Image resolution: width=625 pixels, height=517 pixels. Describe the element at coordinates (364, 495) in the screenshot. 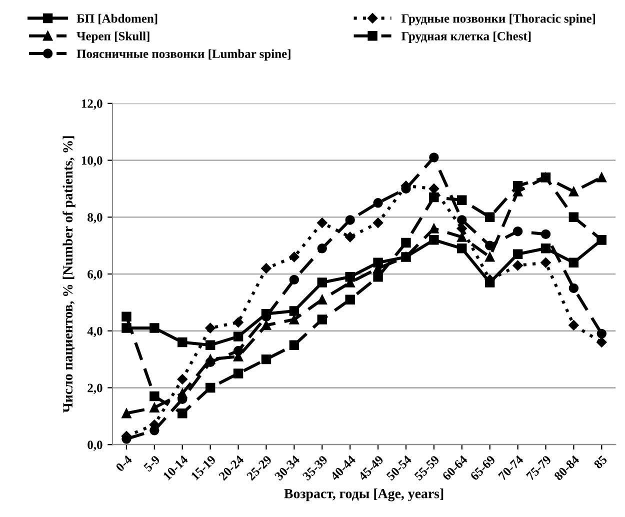

I see `x-axis-title: Возраст, годы [Age, years]` at that location.